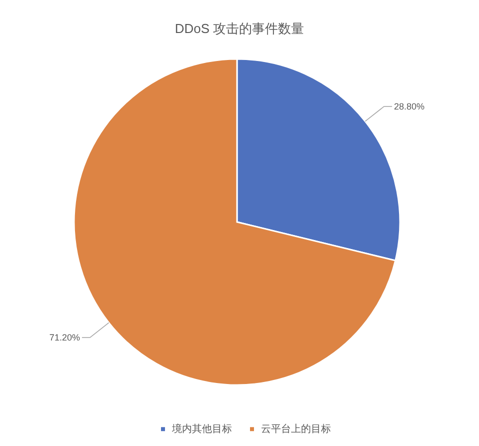  I want to click on data-label: 71.20%, so click(64, 337).